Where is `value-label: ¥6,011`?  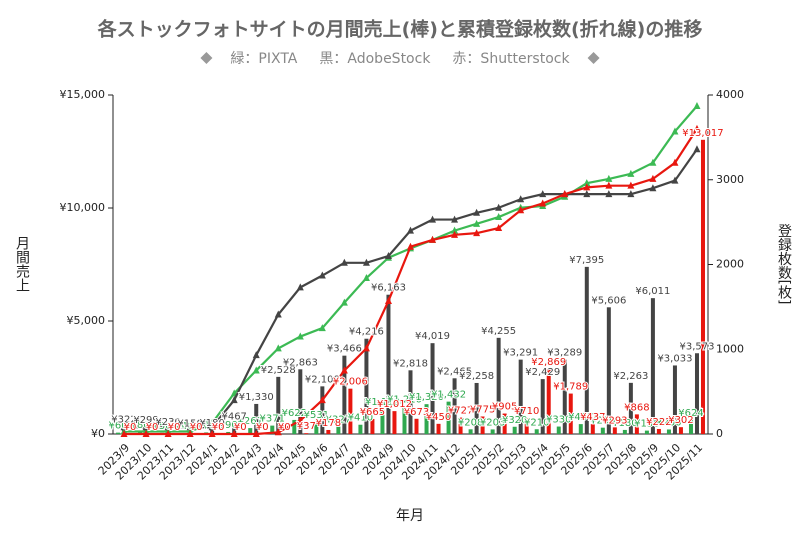 value-label: ¥6,011 is located at coordinates (652, 291).